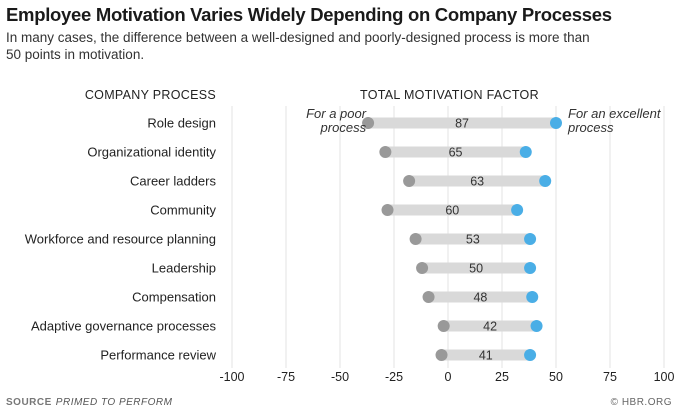 Image resolution: width=680 pixels, height=413 pixels. What do you see at coordinates (556, 377) in the screenshot?
I see `x-tick-label: 50` at bounding box center [556, 377].